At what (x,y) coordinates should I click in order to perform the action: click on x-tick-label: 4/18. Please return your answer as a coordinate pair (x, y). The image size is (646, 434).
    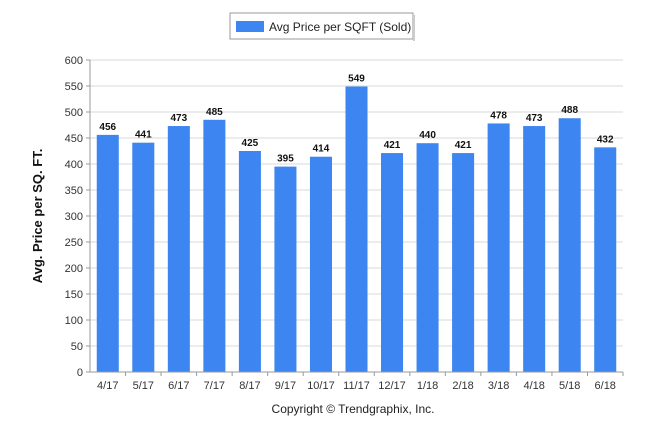
    Looking at the image, I should click on (533, 386).